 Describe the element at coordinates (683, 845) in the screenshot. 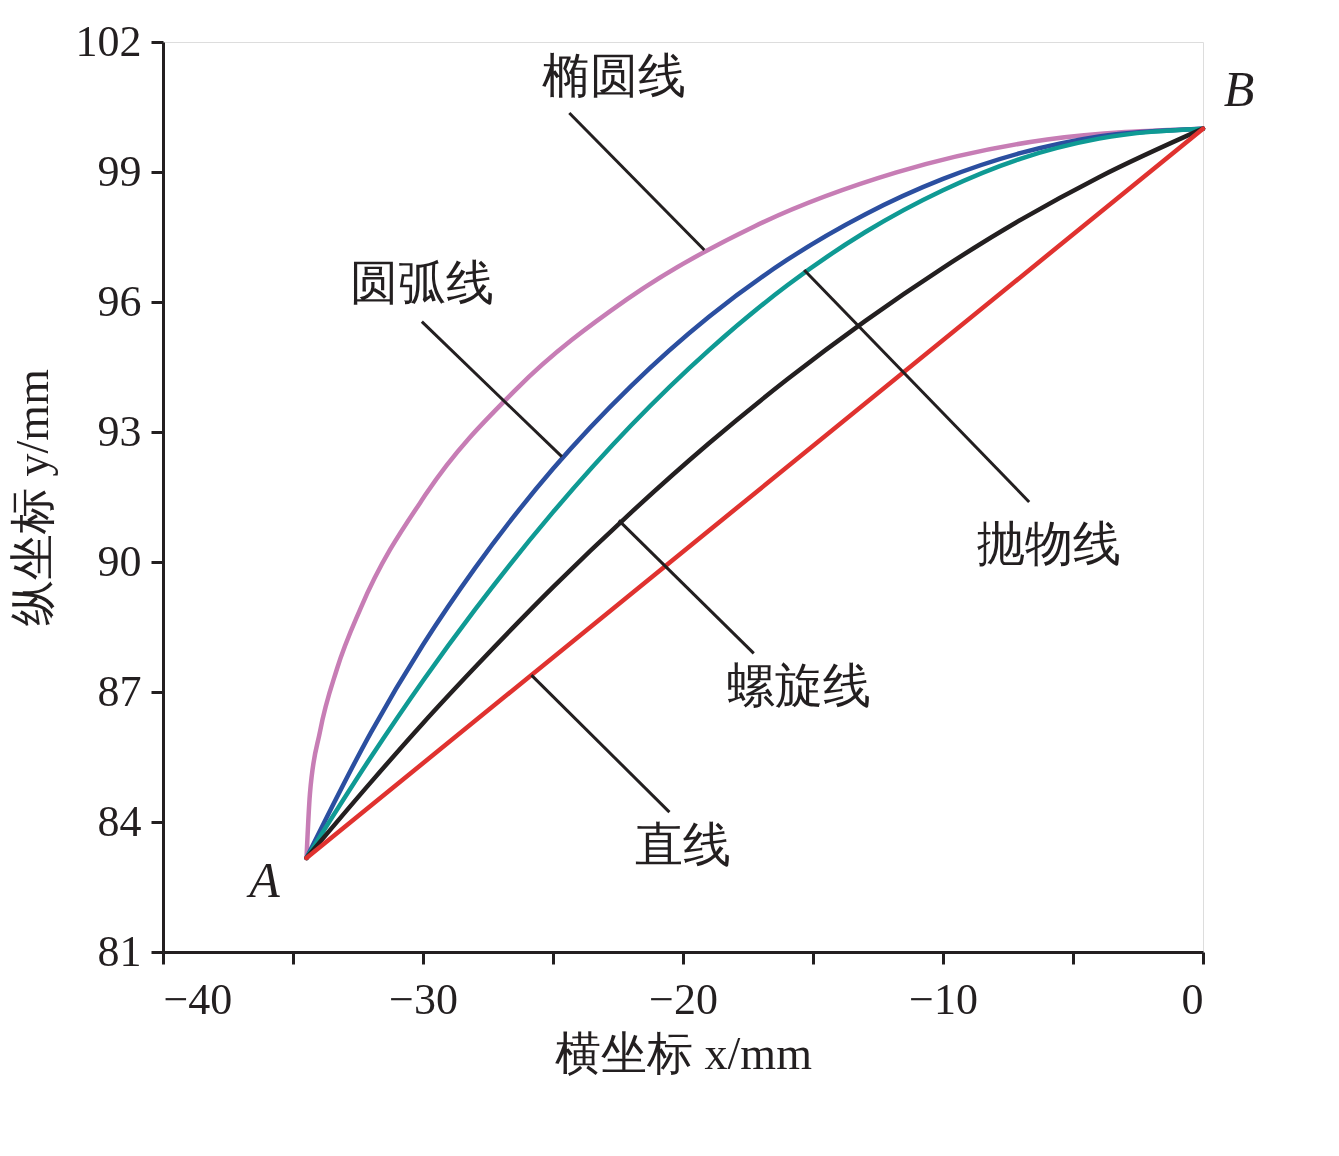

I see `annotation: 直线` at that location.